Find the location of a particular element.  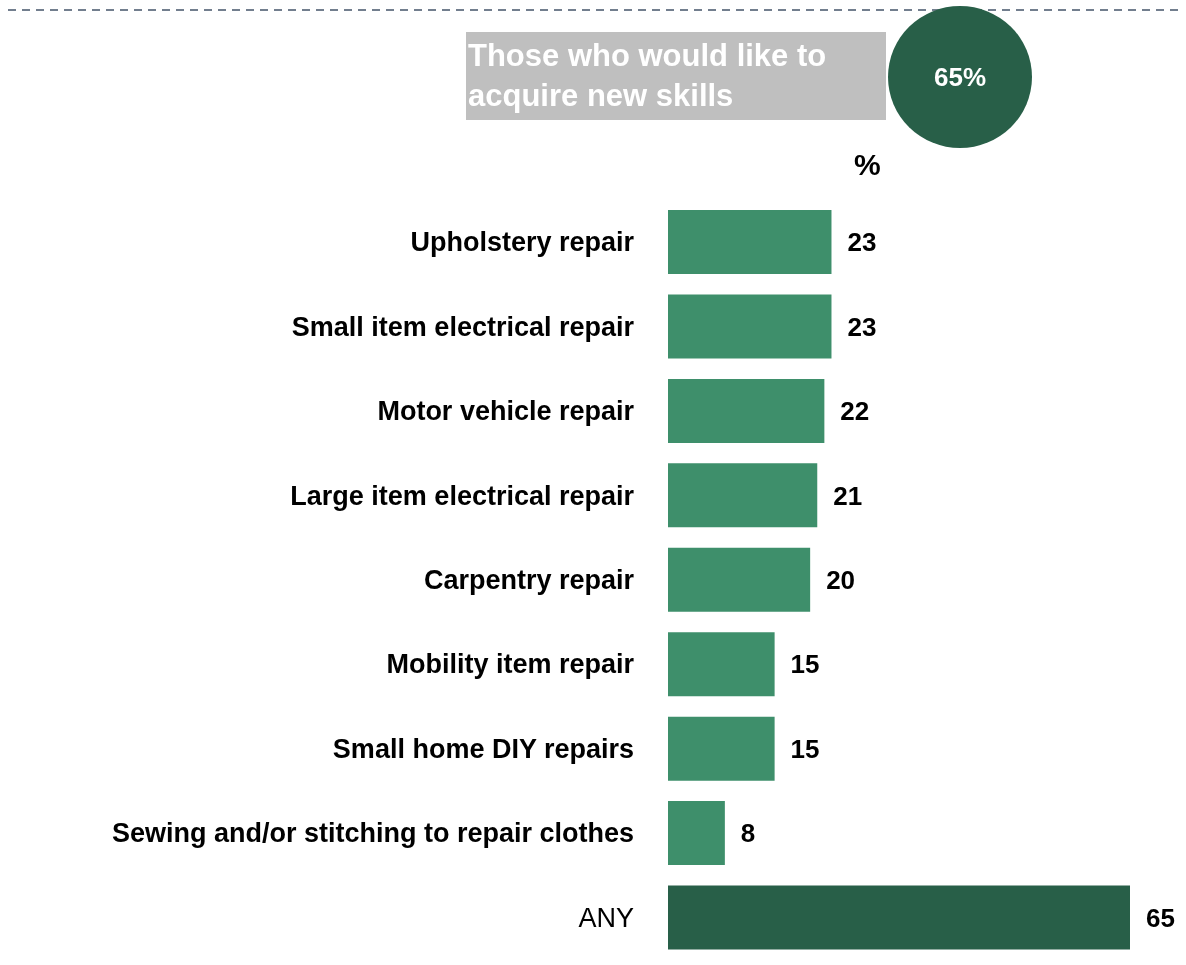

y-tick-label: Motor vehicle repair is located at coordinates (506, 411).